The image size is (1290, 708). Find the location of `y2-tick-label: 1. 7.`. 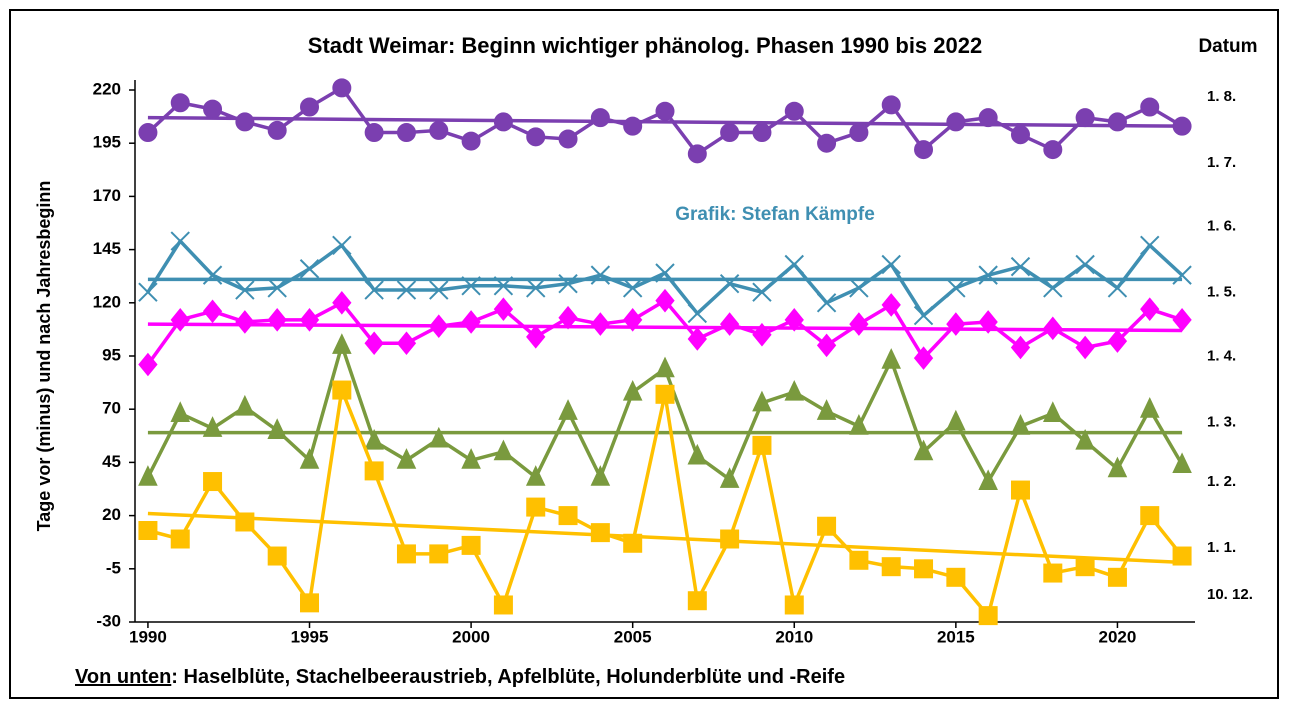

y2-tick-label: 1. 7. is located at coordinates (1221, 162).